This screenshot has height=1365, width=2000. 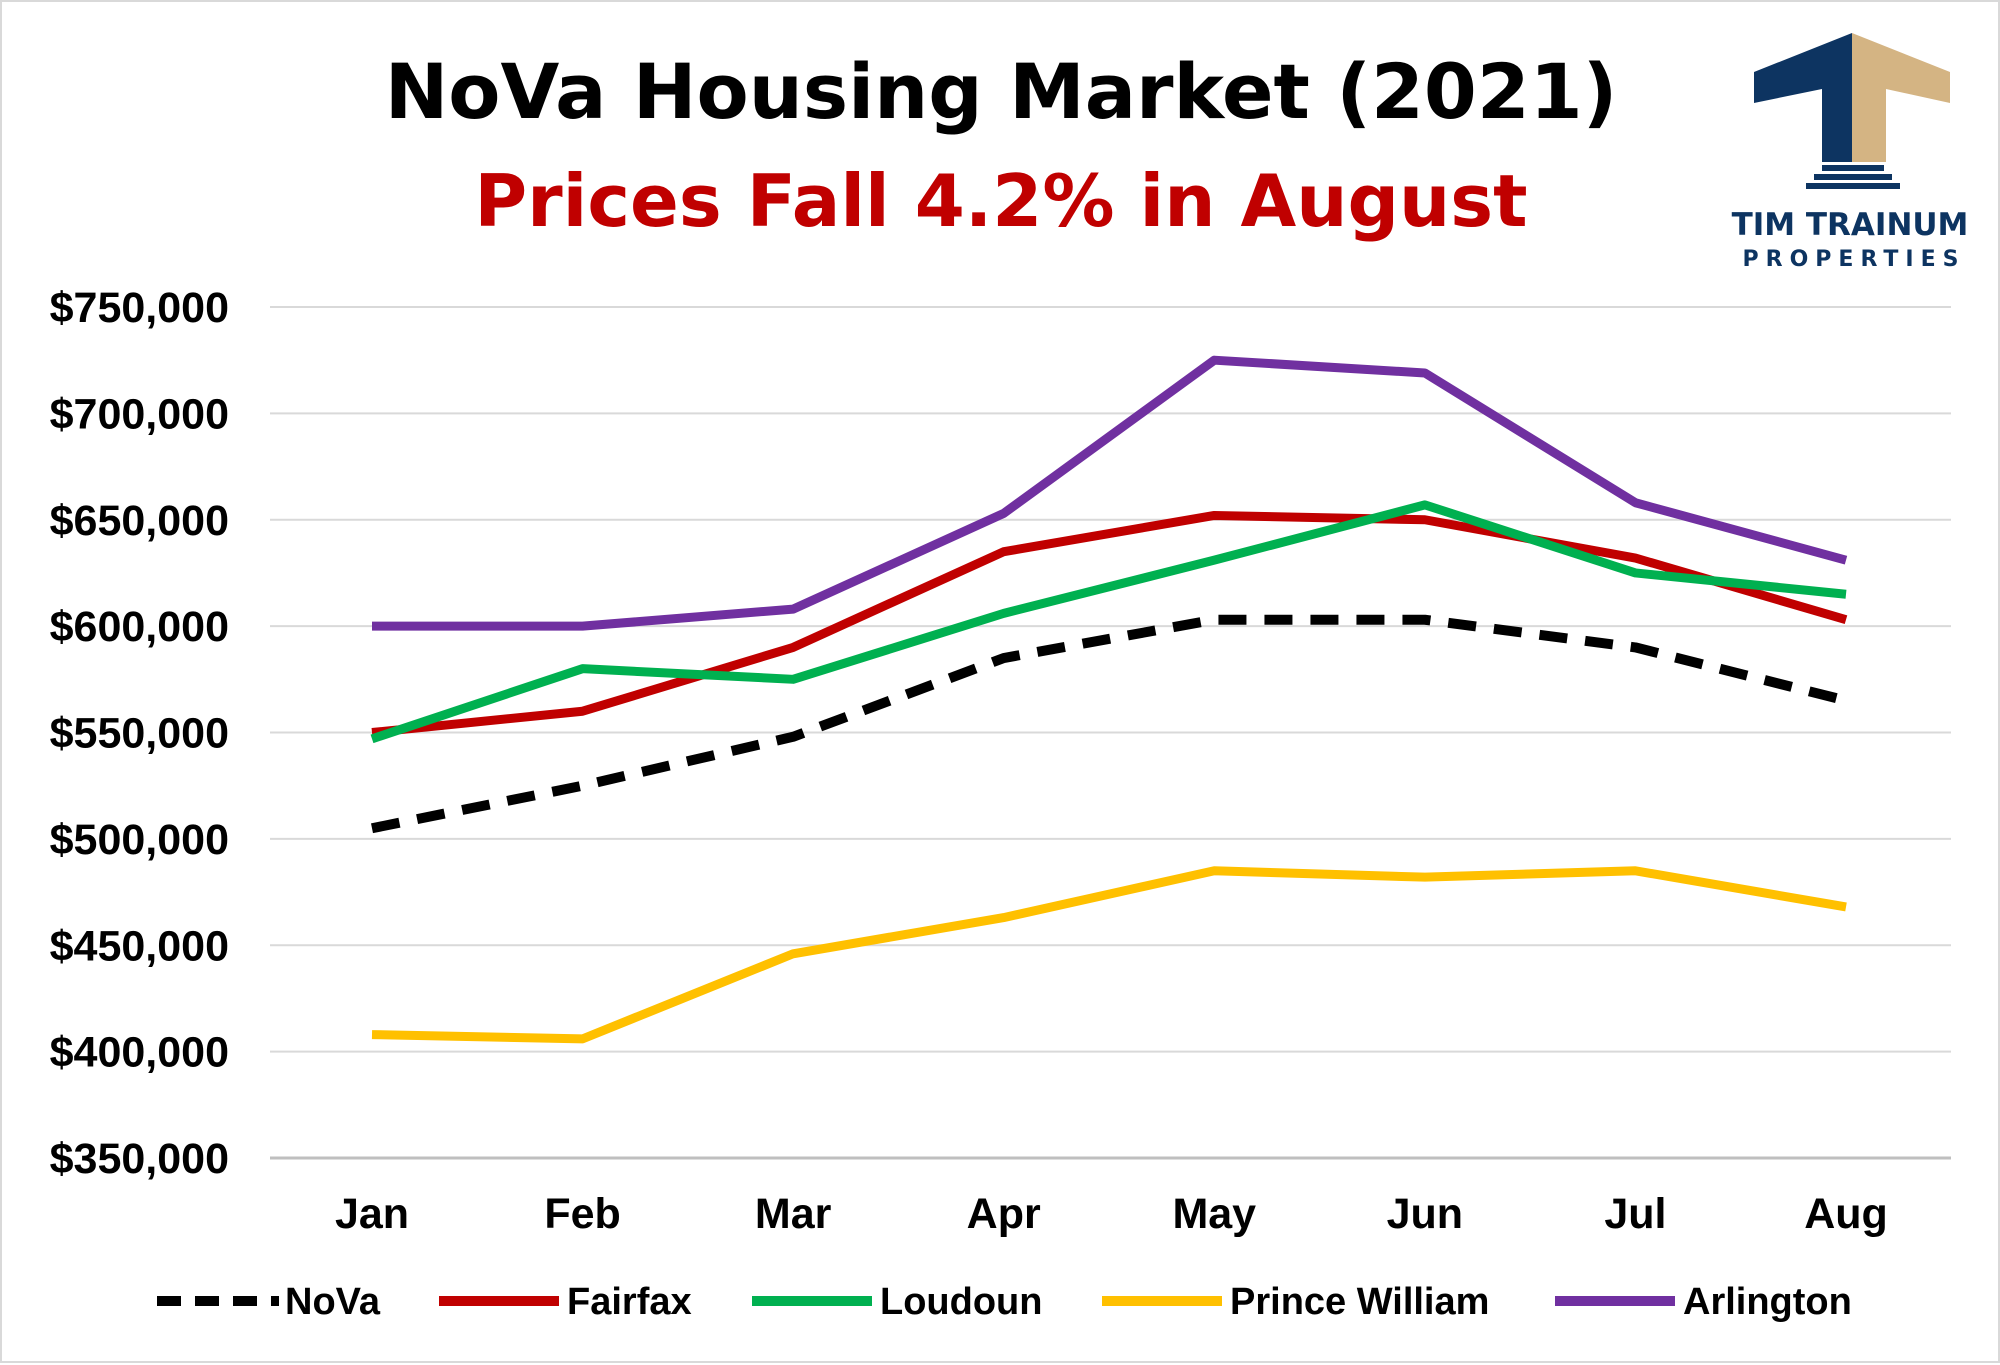 I want to click on logo-gold-t-icon, so click(x=1901, y=97).